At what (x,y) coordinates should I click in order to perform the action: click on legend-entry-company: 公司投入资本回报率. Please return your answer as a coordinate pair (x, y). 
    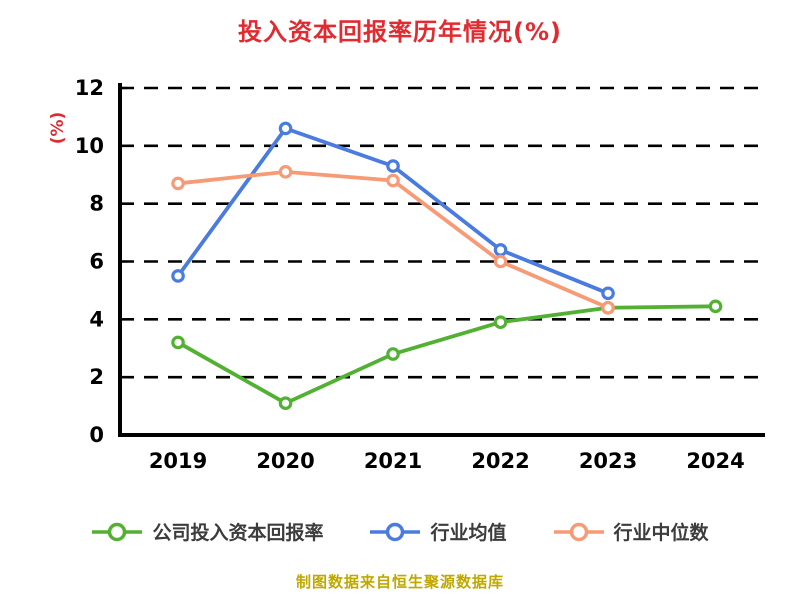
    Looking at the image, I should click on (207, 531).